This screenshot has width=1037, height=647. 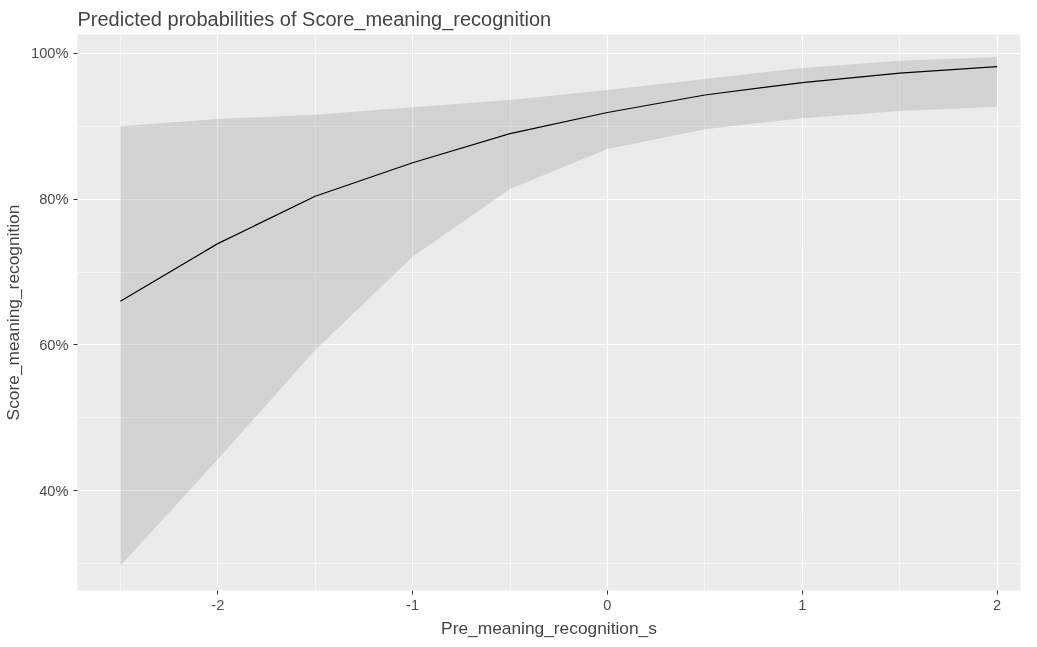 What do you see at coordinates (13, 312) in the screenshot?
I see `y-axis-title: Score_meaning_recognition` at bounding box center [13, 312].